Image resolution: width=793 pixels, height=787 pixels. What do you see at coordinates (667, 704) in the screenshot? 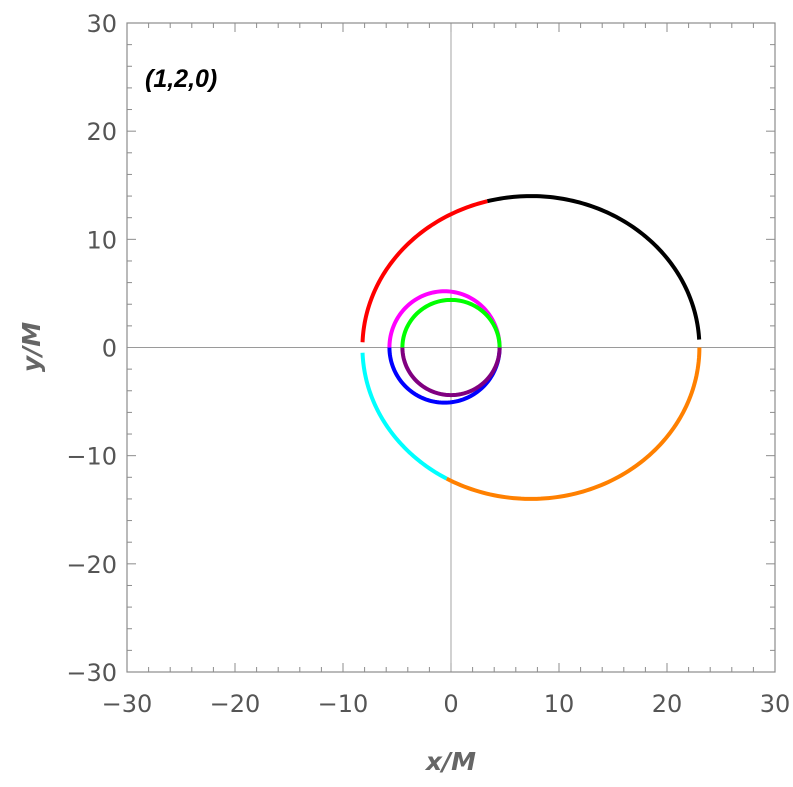
I see `x-tick-label: 20` at bounding box center [667, 704].